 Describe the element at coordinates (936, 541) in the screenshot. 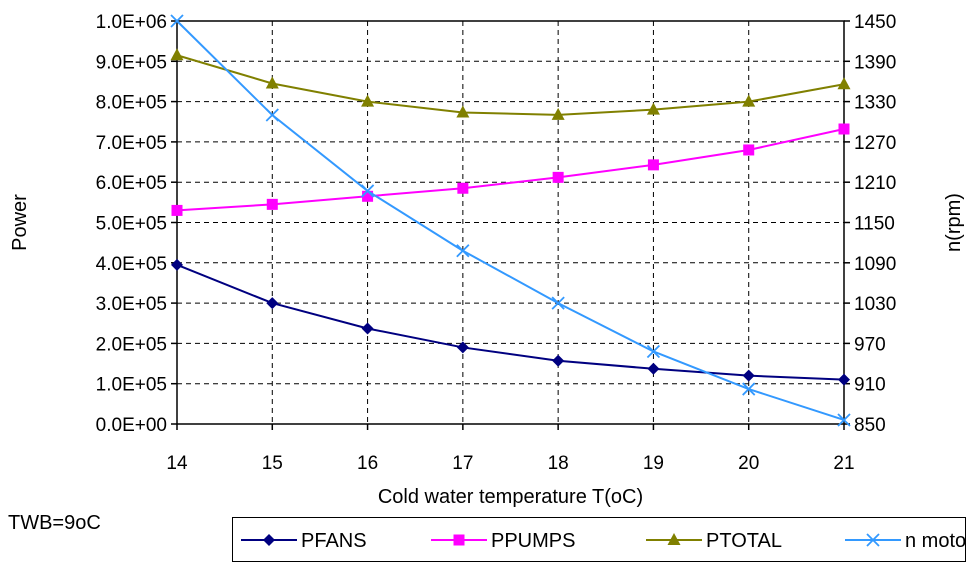

I see `legend-label: n motor` at that location.